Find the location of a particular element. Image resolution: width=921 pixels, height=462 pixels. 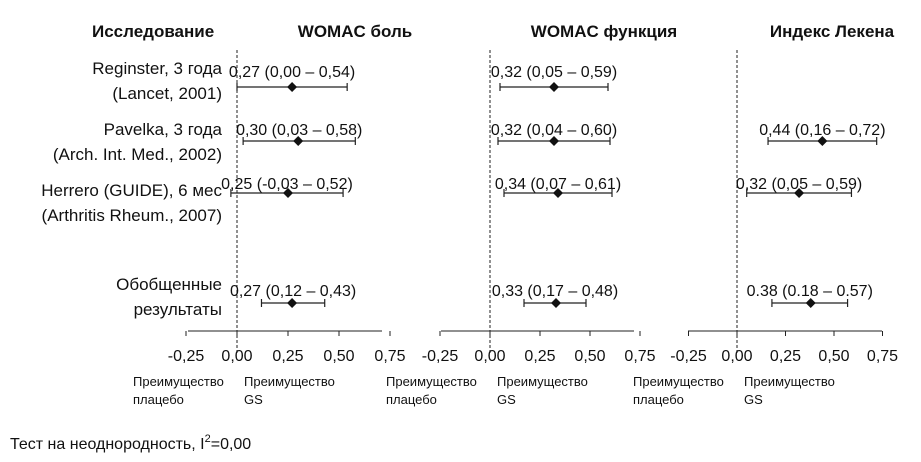

pooled-label-line1: Обобщенные is located at coordinates (169, 284).